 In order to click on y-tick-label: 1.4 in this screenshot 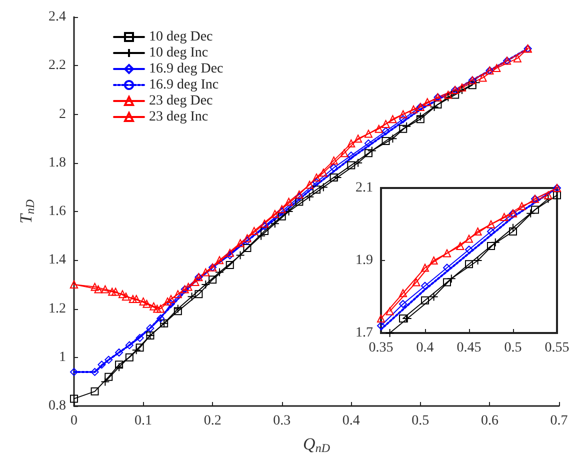, I will do `click(57, 260)`.